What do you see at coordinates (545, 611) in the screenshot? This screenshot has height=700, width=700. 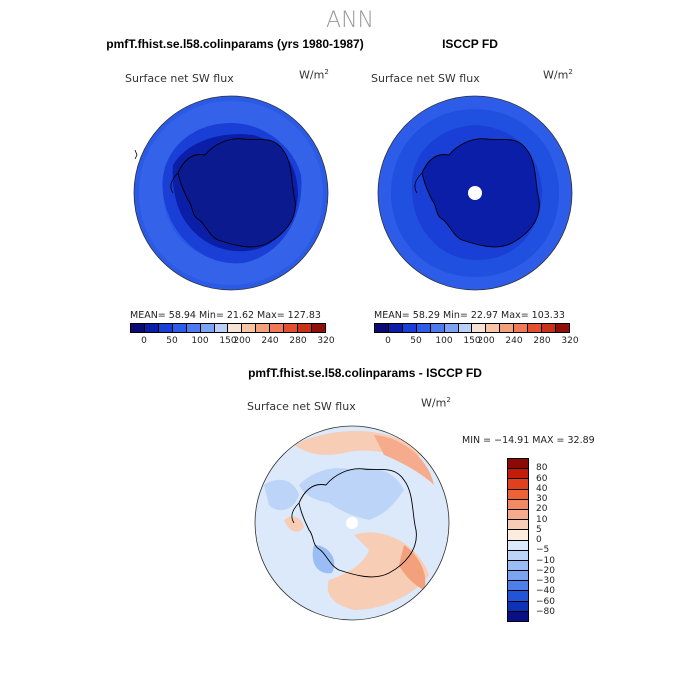 I see `colorbar-tick-label: −80` at bounding box center [545, 611].